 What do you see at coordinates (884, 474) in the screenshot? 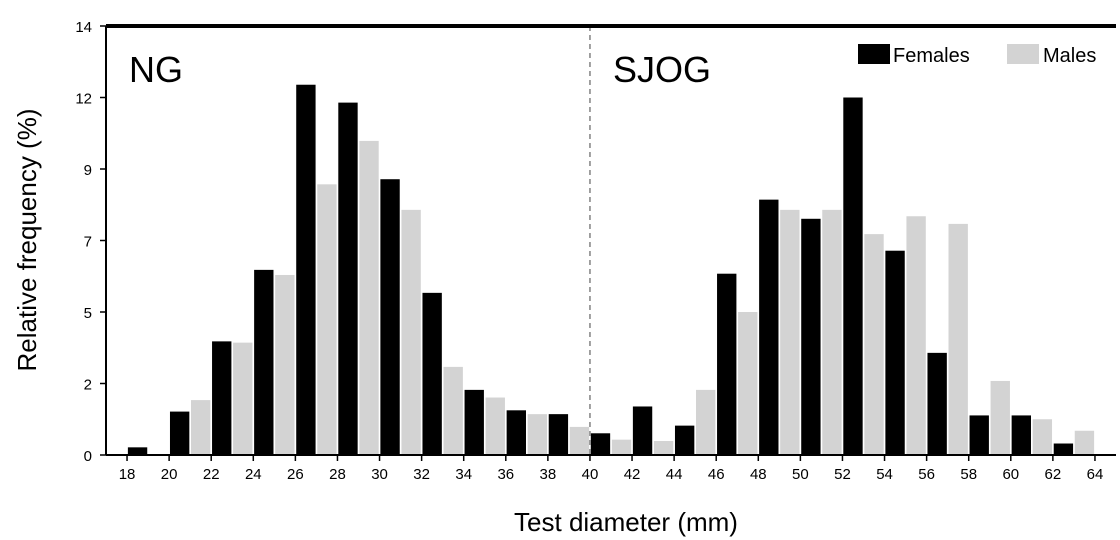
I see `x-tick-label: 54` at bounding box center [884, 474].